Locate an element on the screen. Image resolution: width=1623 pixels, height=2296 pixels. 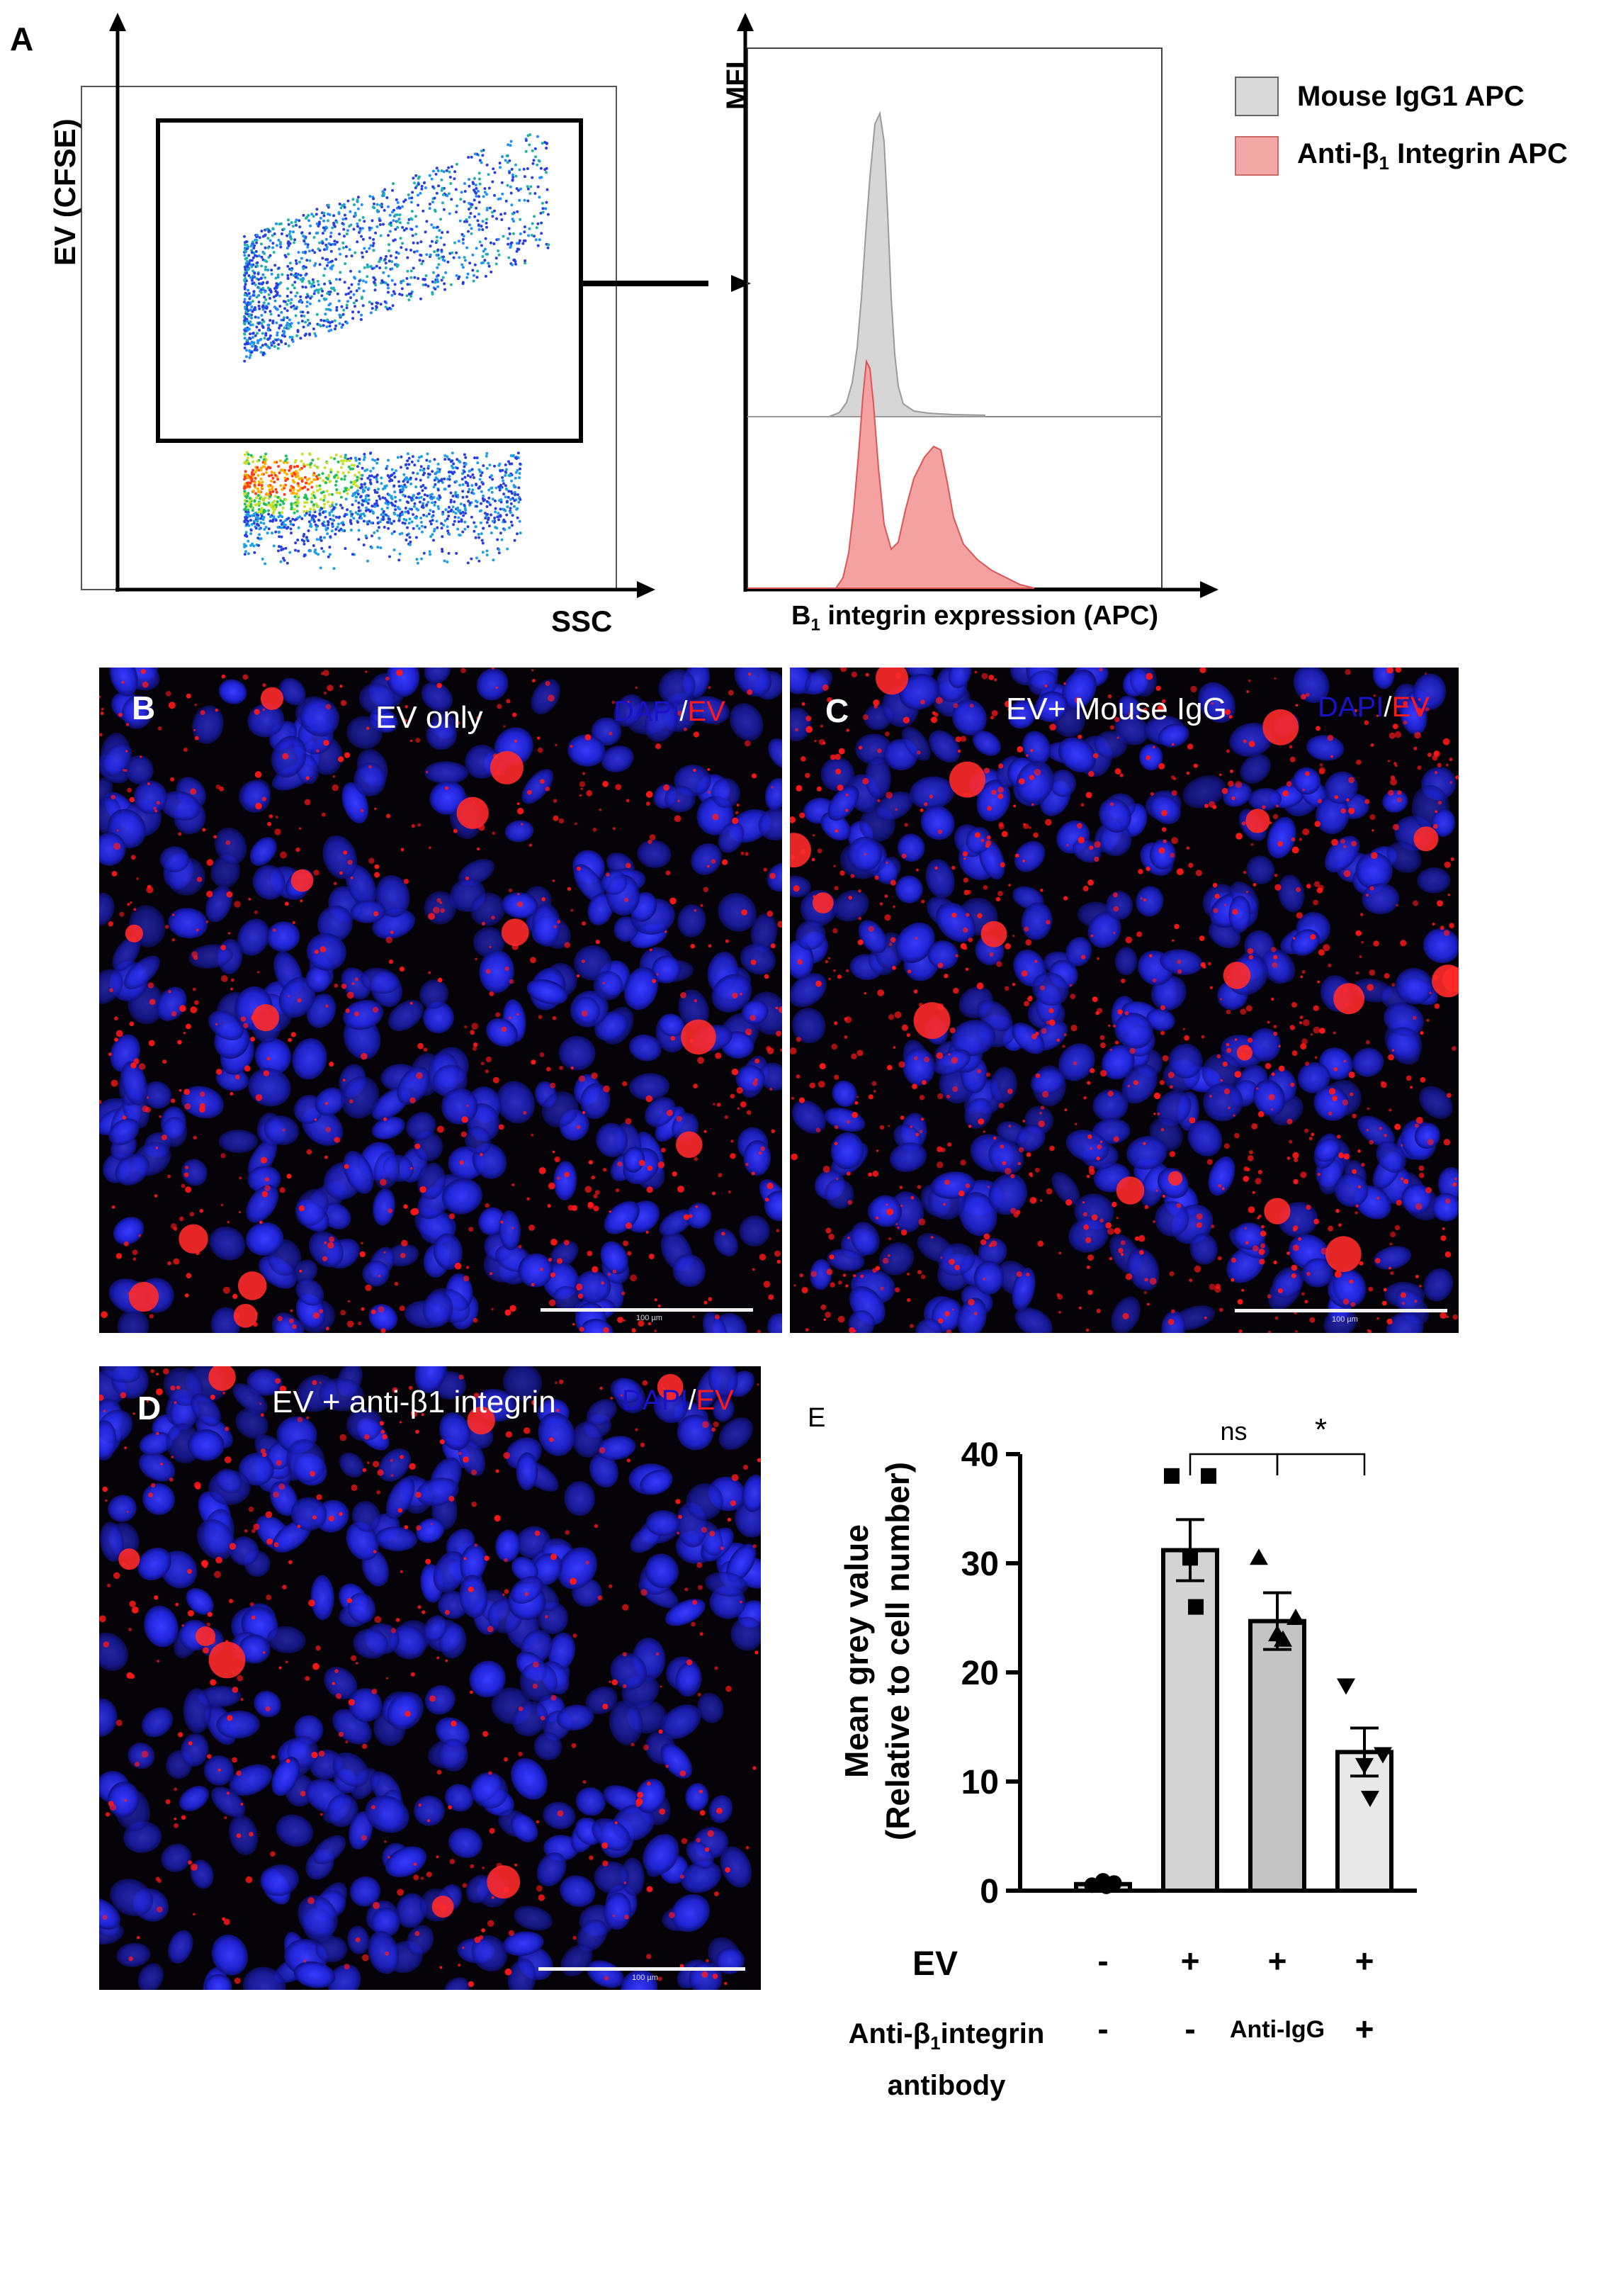
flow-dot-cloud is located at coordinates (396, 351).